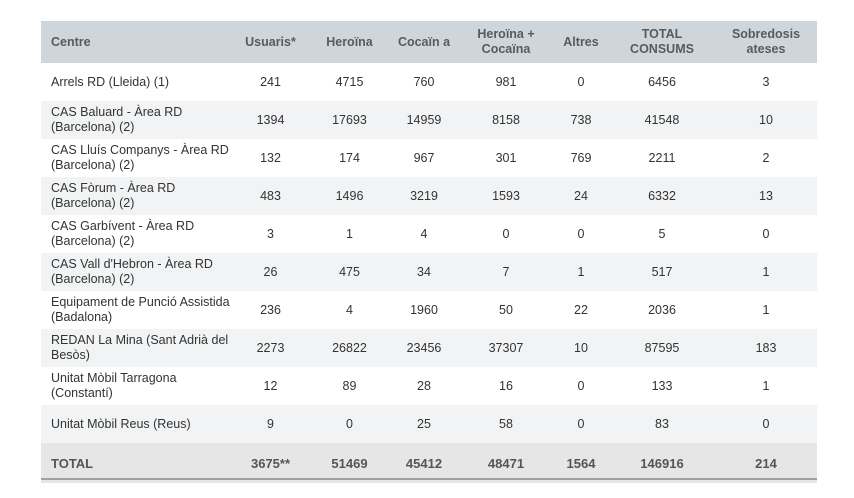  Describe the element at coordinates (424, 463) in the screenshot. I see `total-cell: 45412` at that location.